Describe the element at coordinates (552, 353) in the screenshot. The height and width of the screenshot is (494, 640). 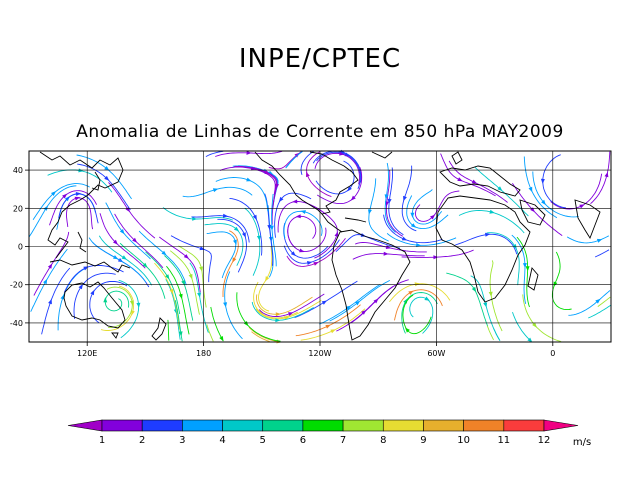
I see `lon-tick-label: 0` at that location.